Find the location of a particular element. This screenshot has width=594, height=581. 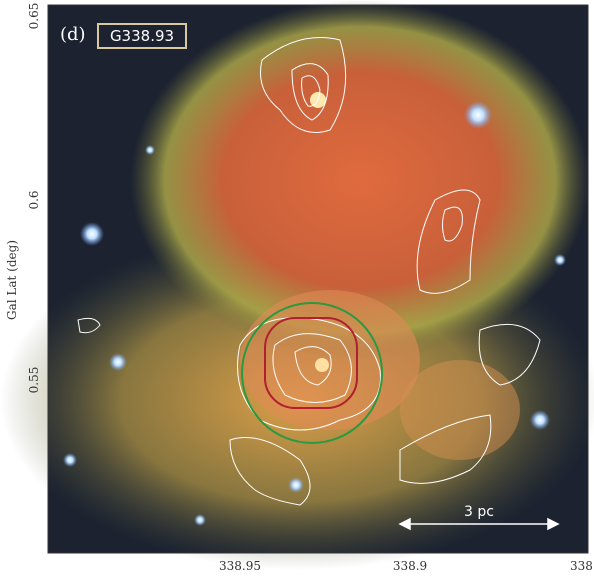

x-tick-label: 338.9 is located at coordinates (410, 566).